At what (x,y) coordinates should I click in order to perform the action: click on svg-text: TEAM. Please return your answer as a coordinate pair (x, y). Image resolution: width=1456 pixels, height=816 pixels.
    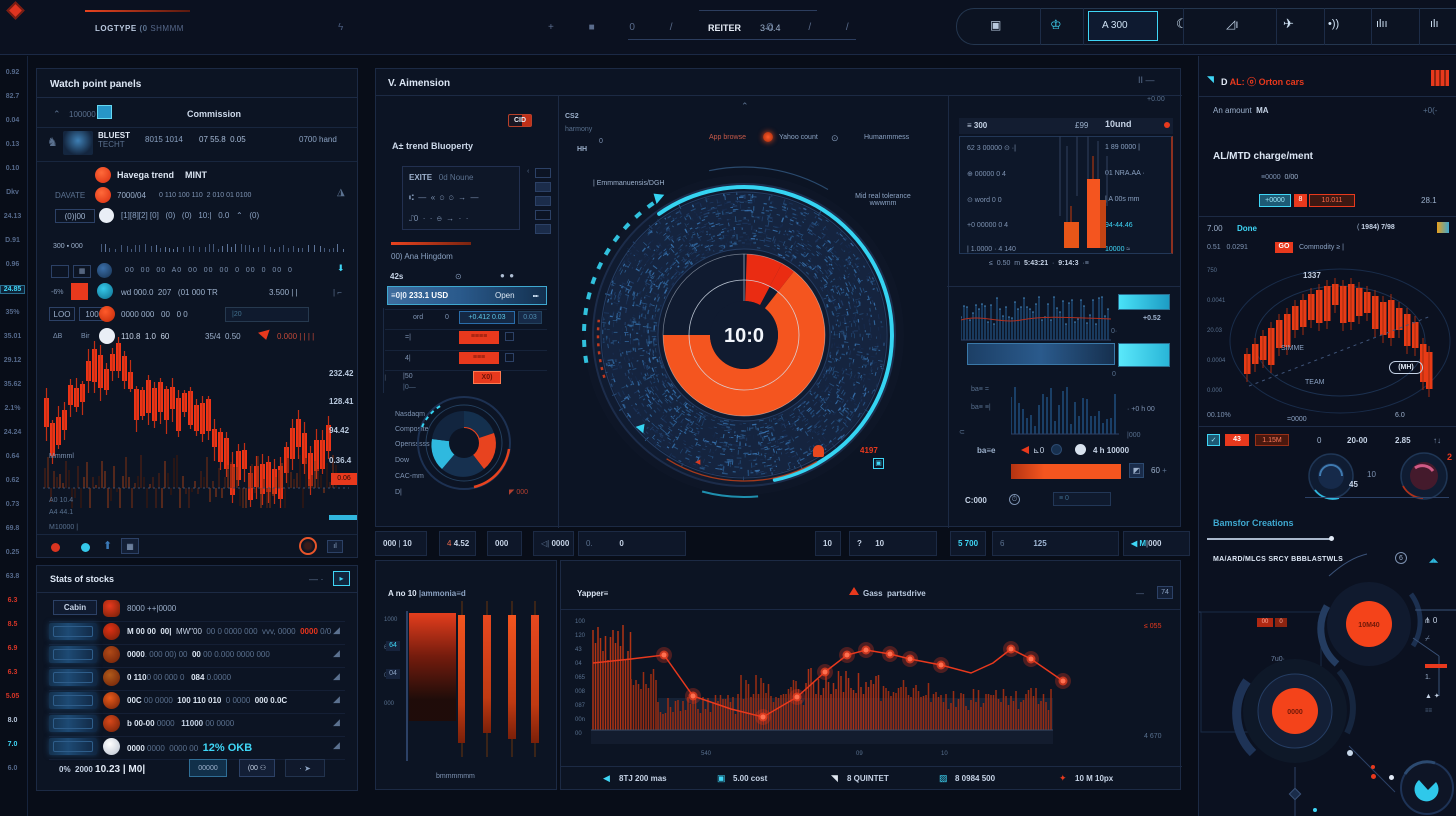
    Looking at the image, I should click on (1315, 382).